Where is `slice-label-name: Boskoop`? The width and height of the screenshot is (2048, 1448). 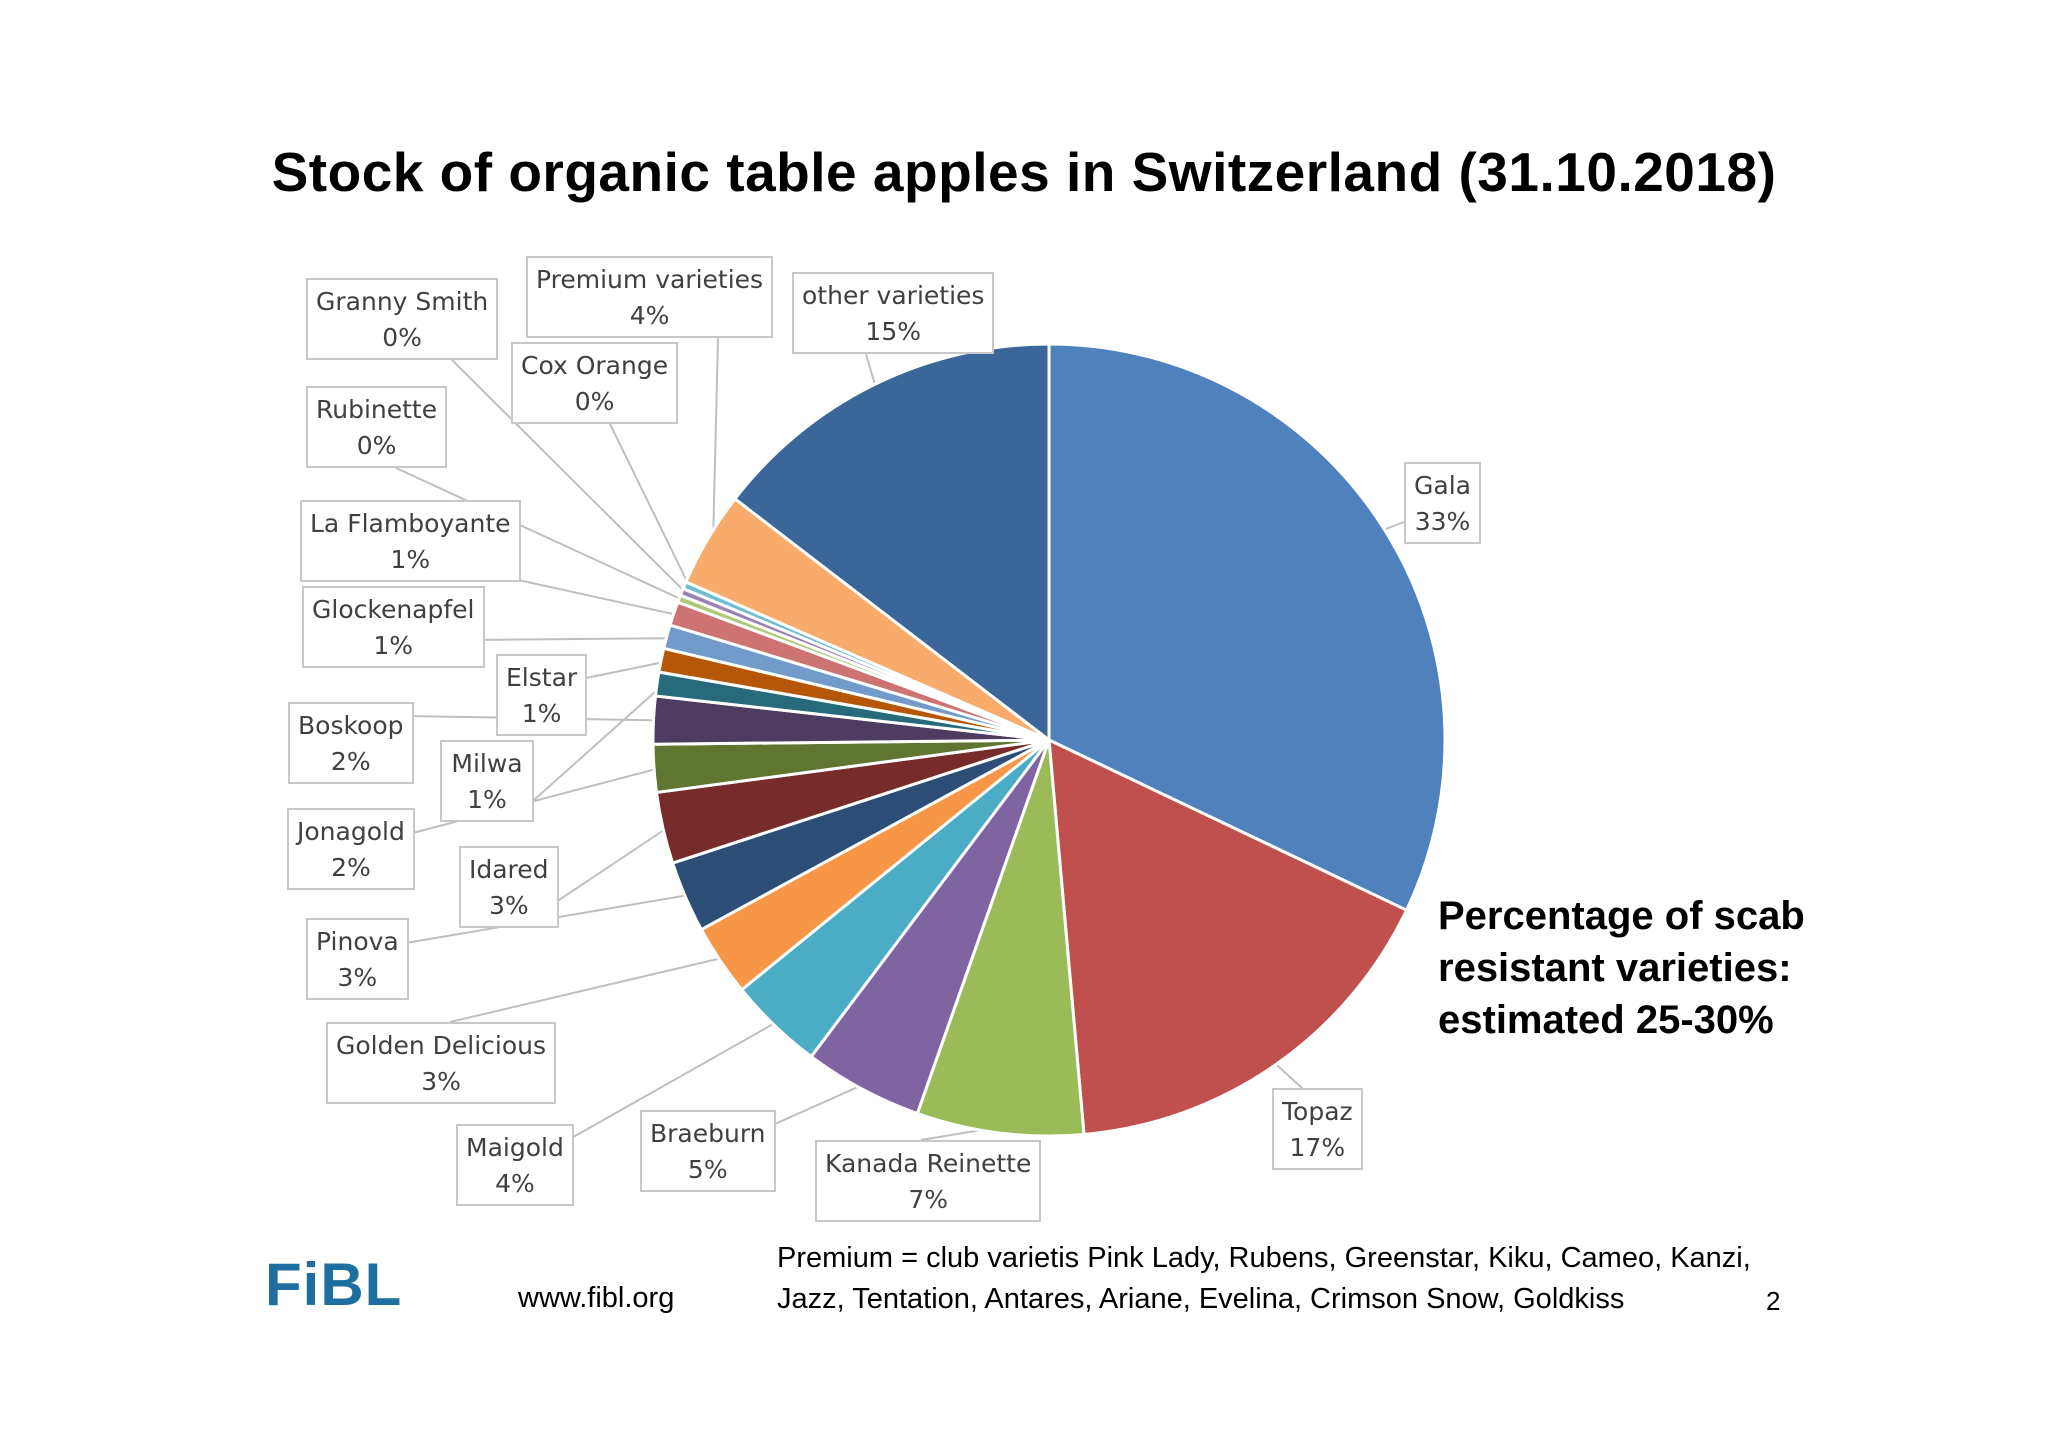
slice-label-name: Boskoop is located at coordinates (351, 725).